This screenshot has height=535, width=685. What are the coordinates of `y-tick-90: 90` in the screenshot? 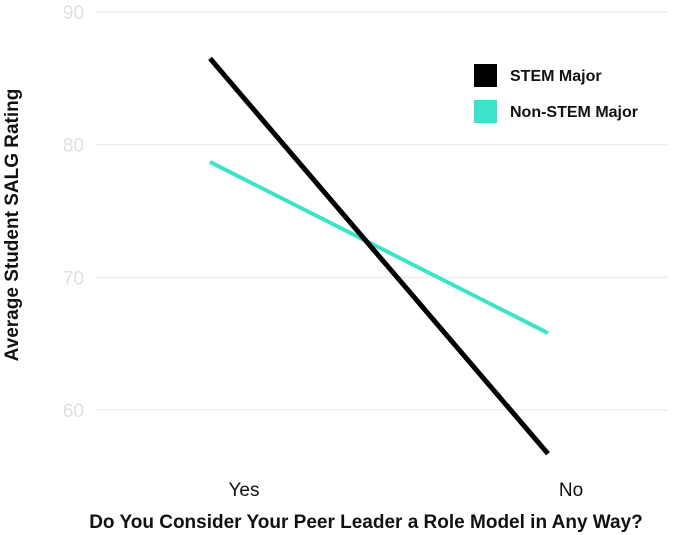 It's located at (73, 13).